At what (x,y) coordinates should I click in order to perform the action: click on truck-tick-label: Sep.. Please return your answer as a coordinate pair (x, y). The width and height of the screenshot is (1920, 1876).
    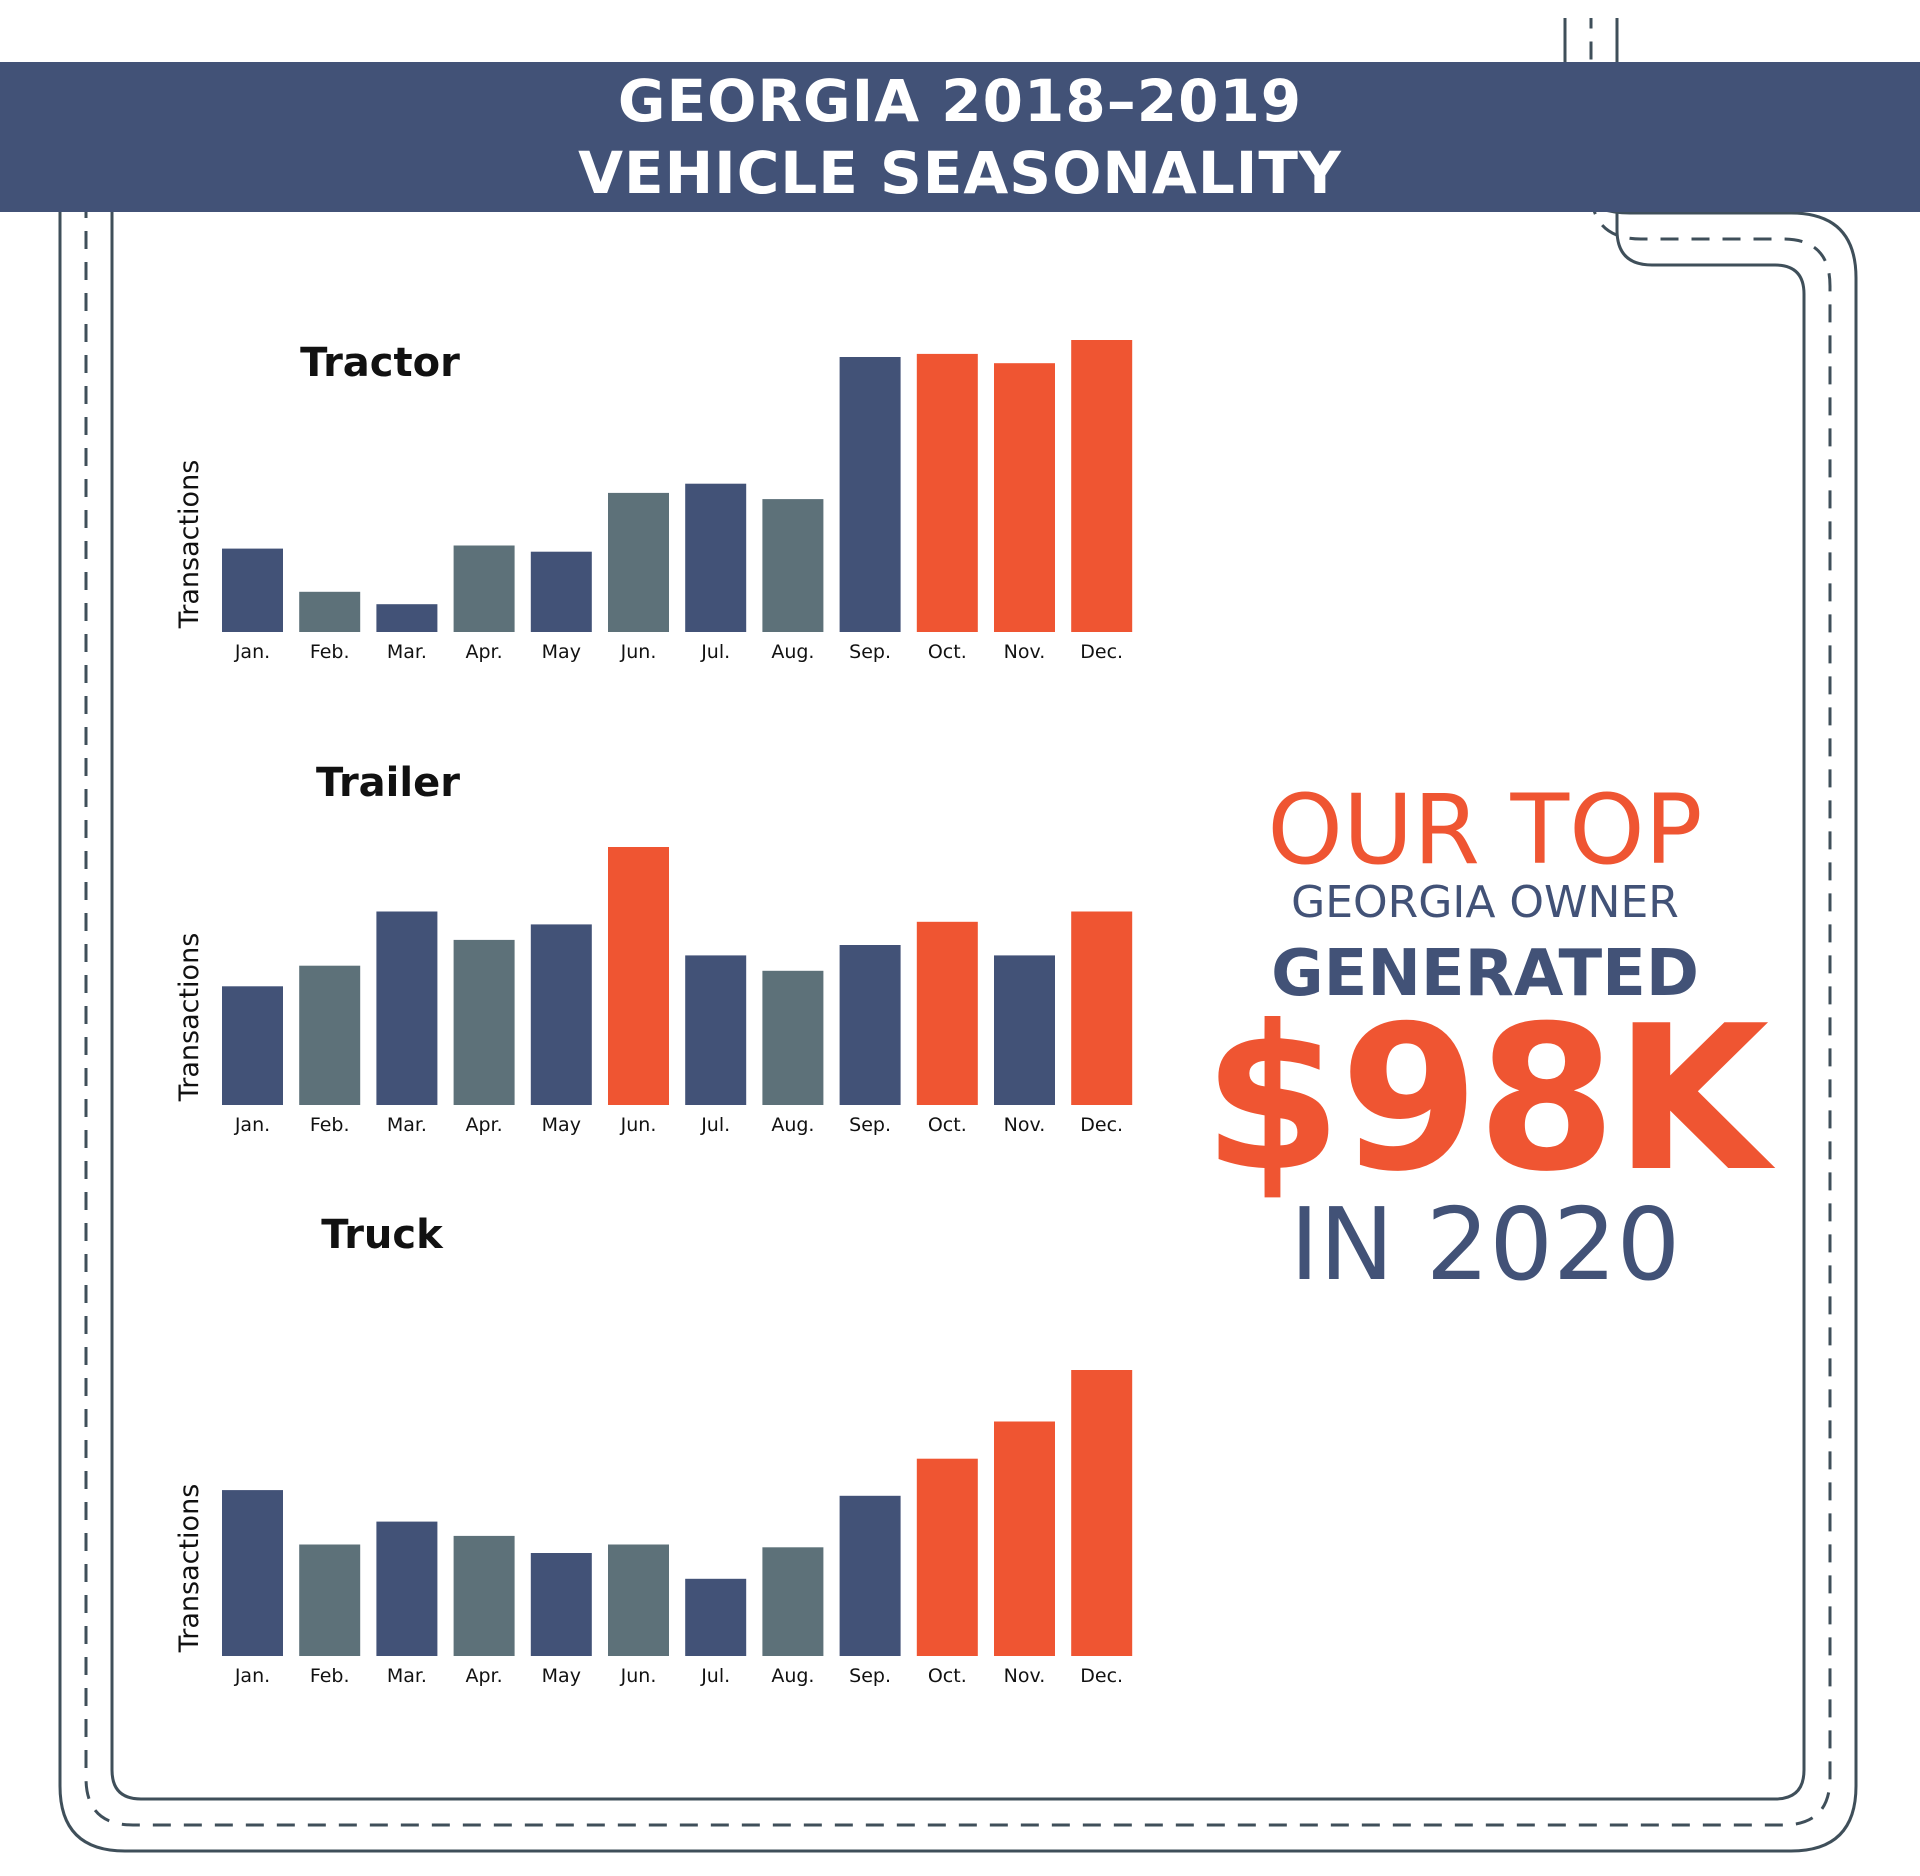
    Looking at the image, I should click on (870, 1676).